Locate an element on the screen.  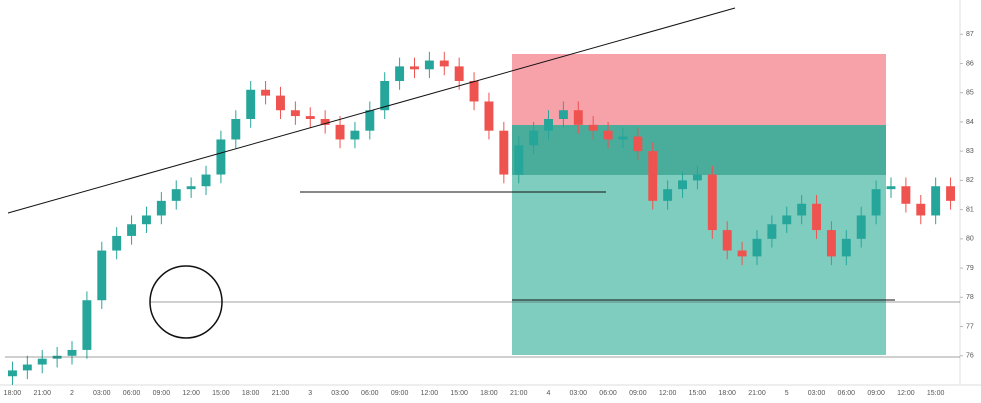
y-tick-label: 77 is located at coordinates (970, 326).